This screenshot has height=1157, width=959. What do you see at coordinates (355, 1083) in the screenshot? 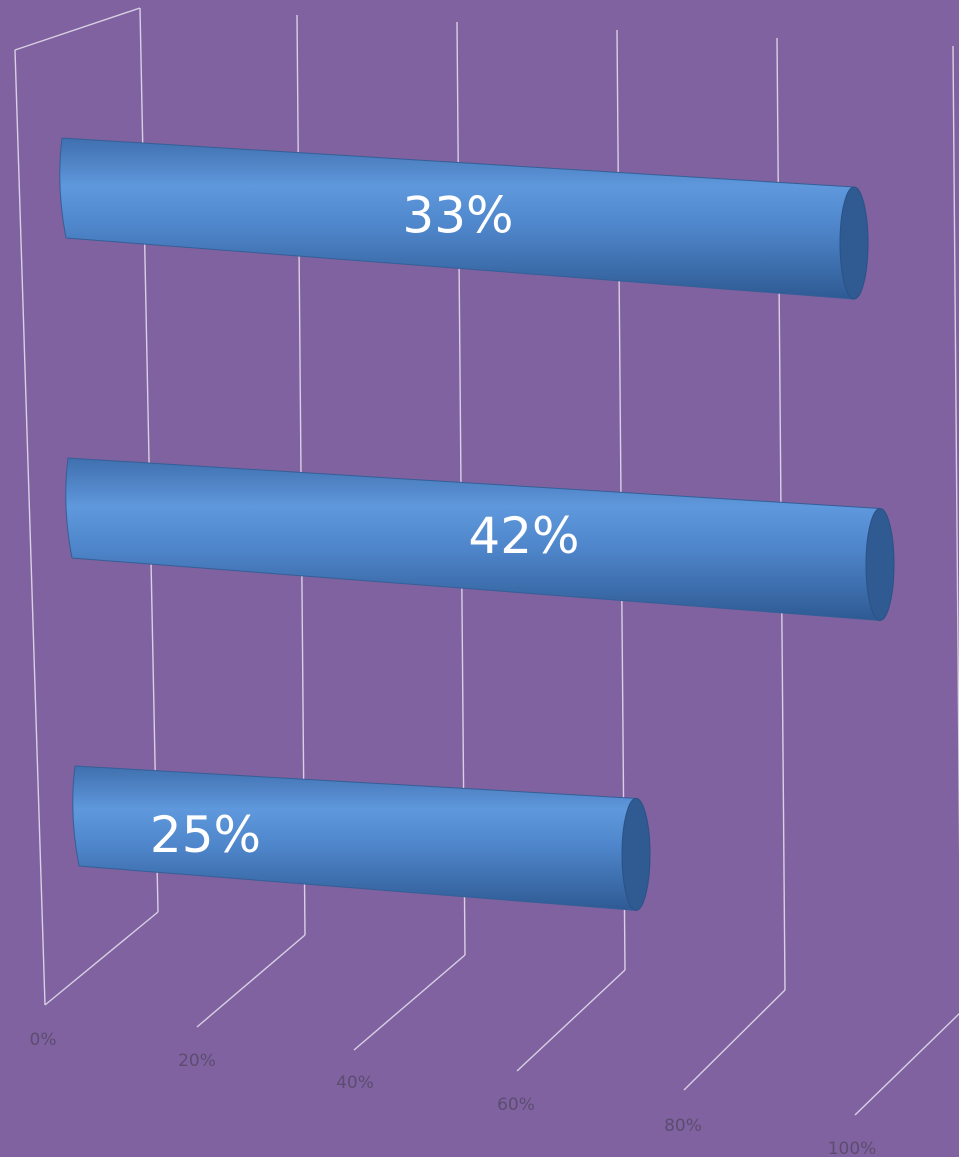
I see `x-tick-label-2: 40%` at bounding box center [355, 1083].